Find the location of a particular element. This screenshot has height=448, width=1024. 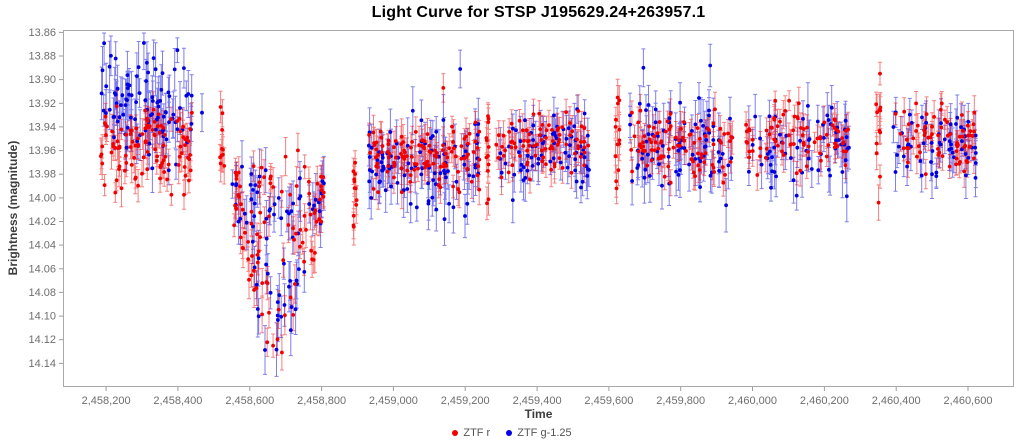

svg-text: 13.90 is located at coordinates (42, 80).